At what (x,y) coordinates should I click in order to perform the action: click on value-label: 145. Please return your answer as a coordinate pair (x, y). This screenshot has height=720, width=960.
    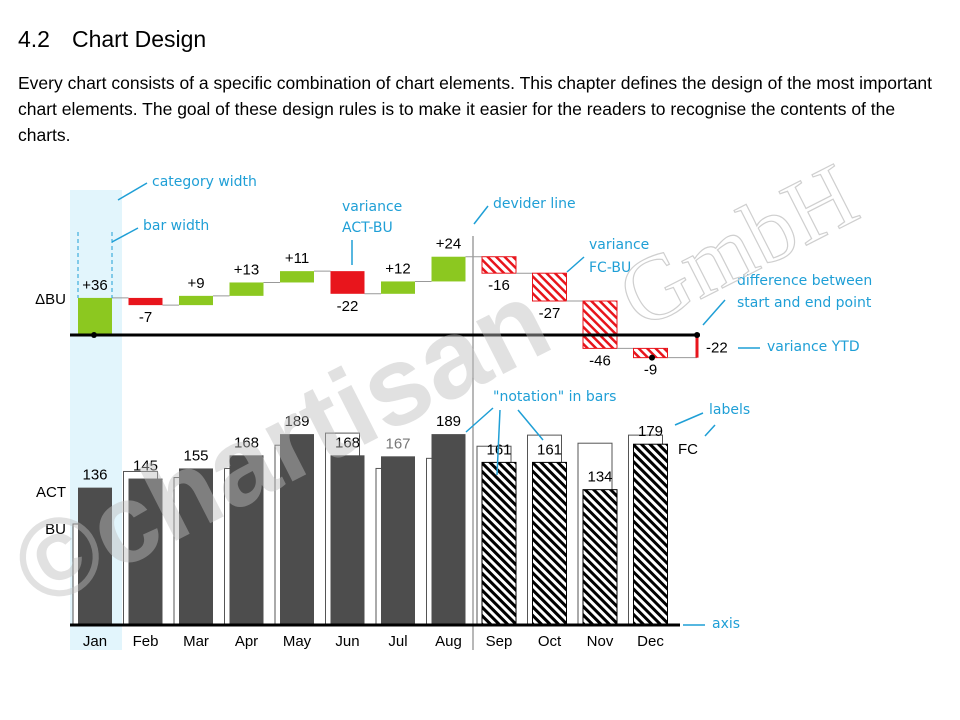
    Looking at the image, I should click on (145, 466).